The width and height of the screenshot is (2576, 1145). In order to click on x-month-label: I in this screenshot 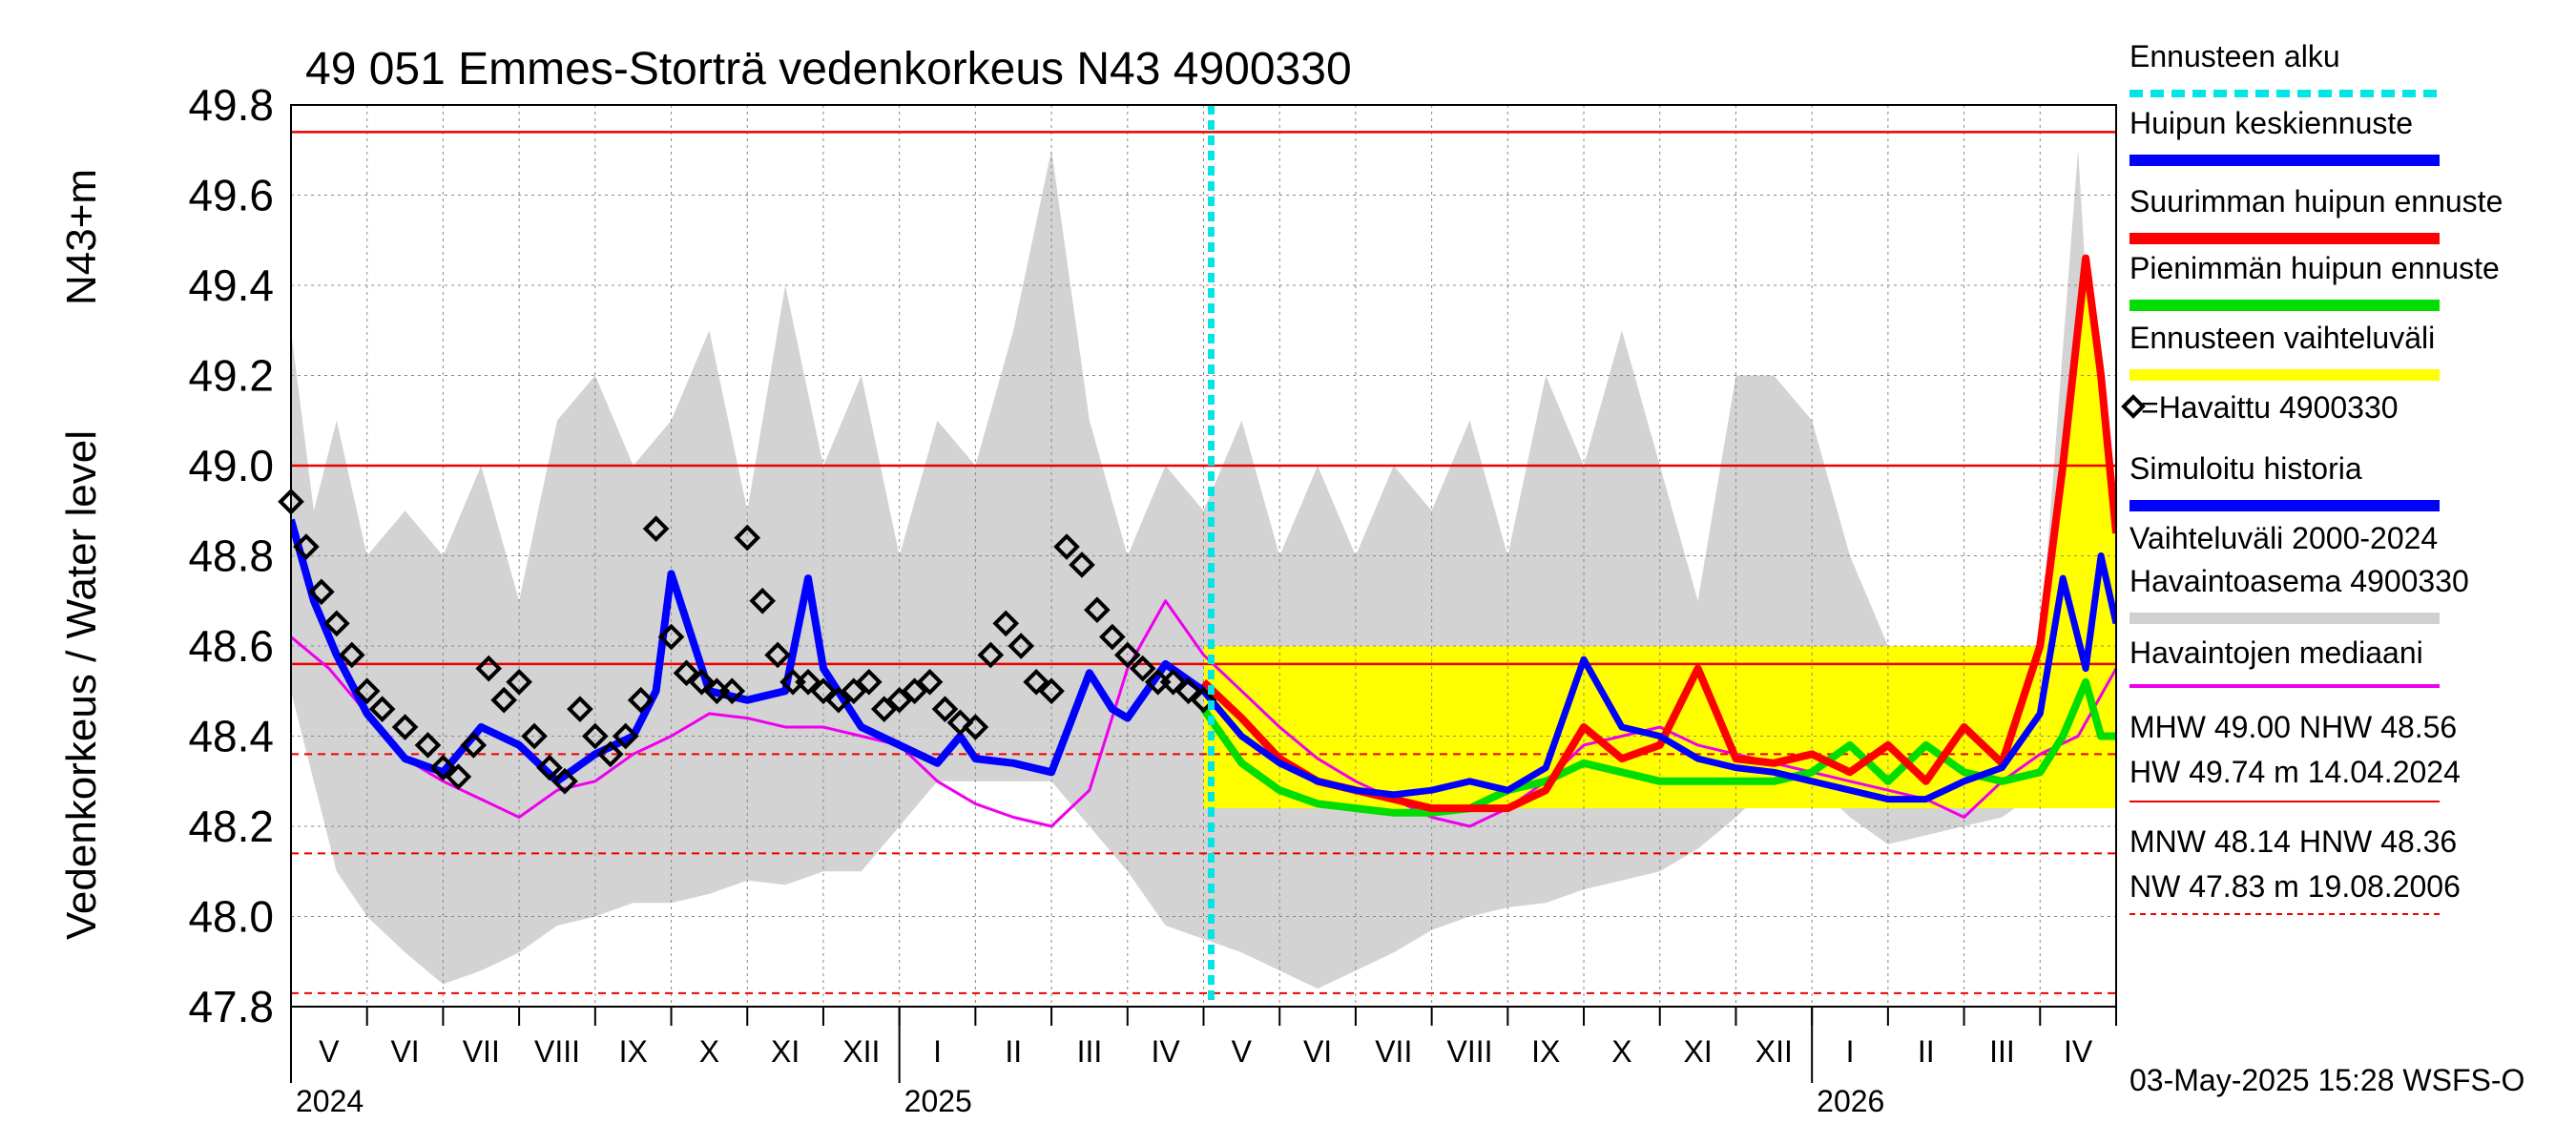, I will do `click(1850, 1051)`.